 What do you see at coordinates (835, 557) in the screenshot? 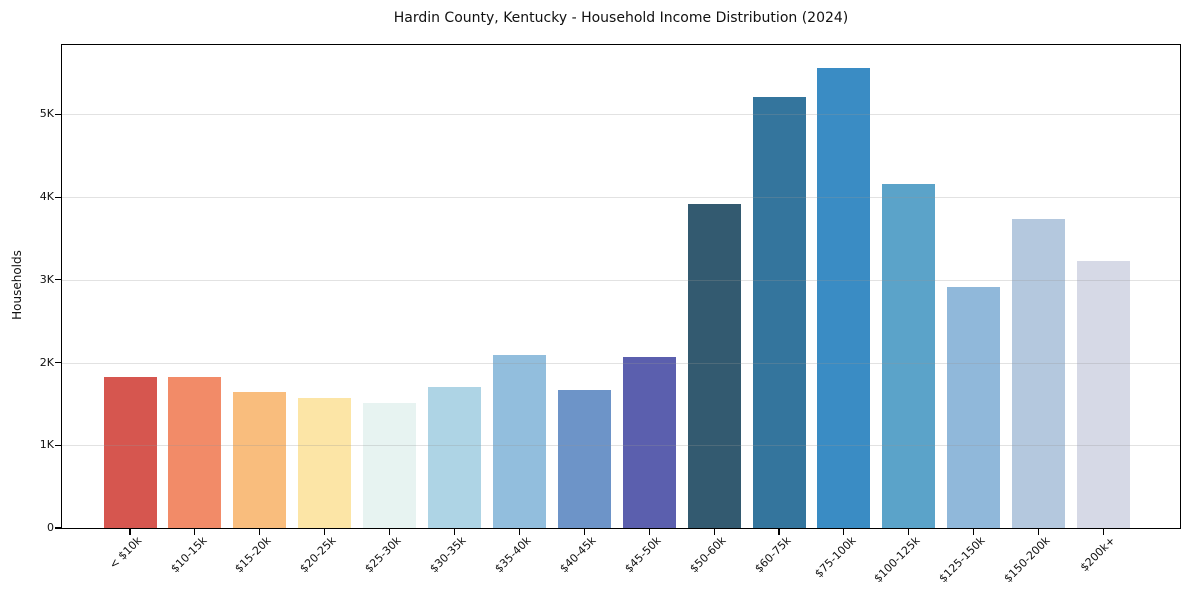
I see `x-tick-label: $75-100k` at bounding box center [835, 557].